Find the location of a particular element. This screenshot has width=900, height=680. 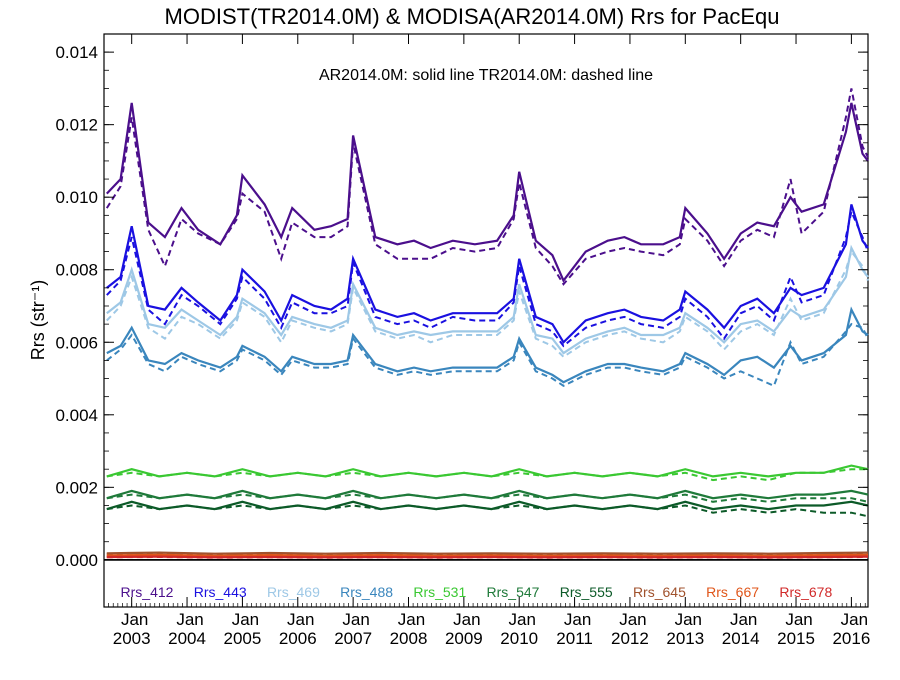

y-tick-label: 0.010 is located at coordinates (76, 197).